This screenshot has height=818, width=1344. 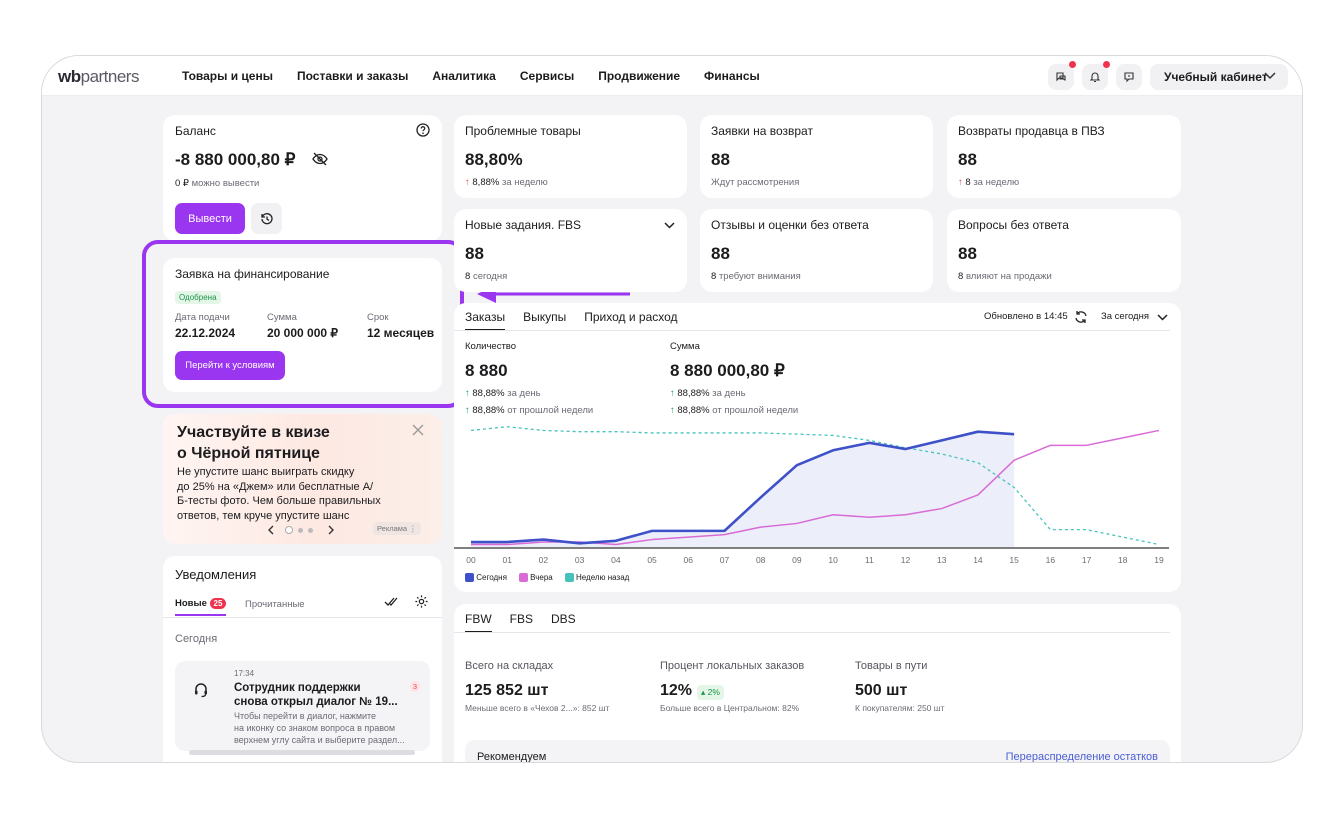 What do you see at coordinates (545, 317) in the screenshot?
I see `tab-buyouts: Выкупы` at bounding box center [545, 317].